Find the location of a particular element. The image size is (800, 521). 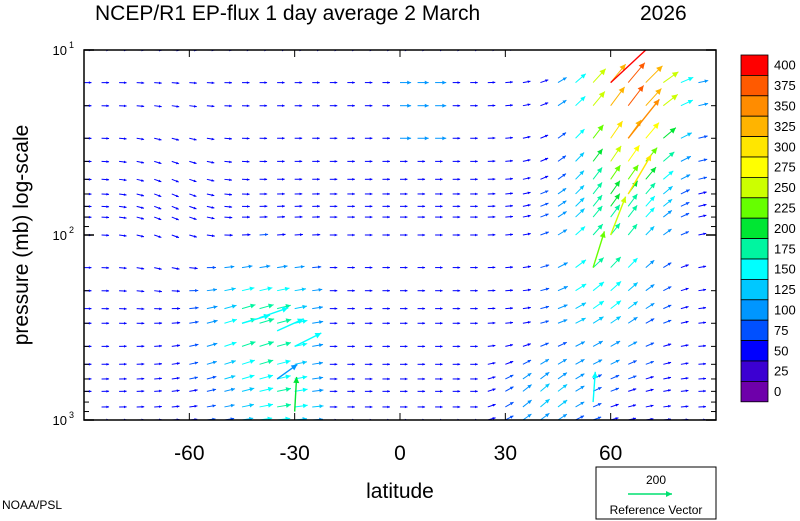

x-tick-label: 30 is located at coordinates (505, 453).